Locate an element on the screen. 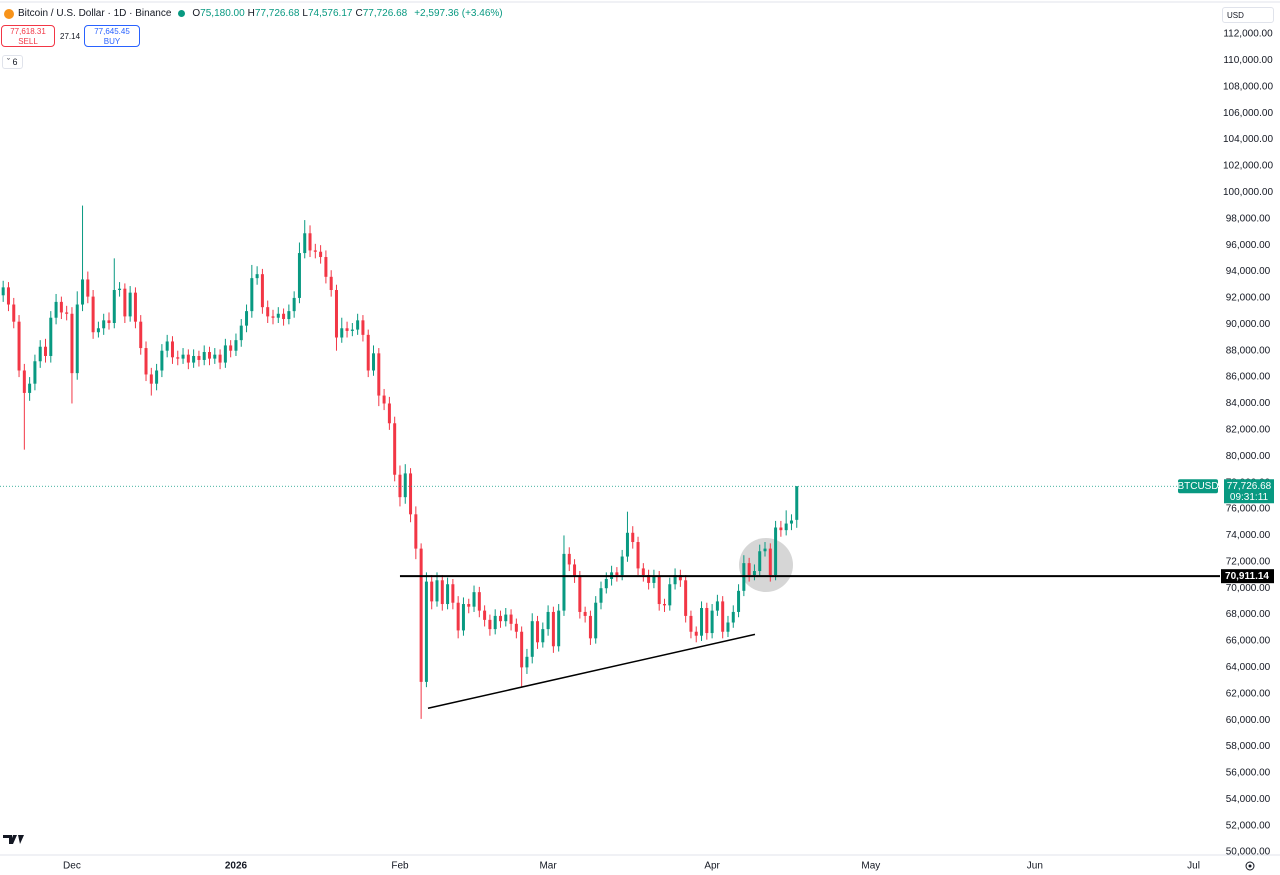 This screenshot has width=1280, height=875. ohlc-value: 77,726.68 is located at coordinates (277, 13).